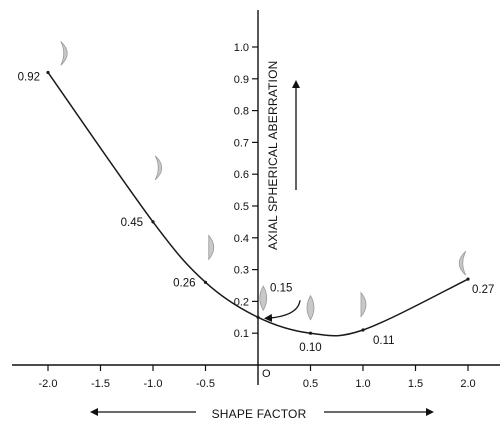  What do you see at coordinates (273, 155) in the screenshot?
I see `y-axis-title: AXIAL SPHERICAL ABERRATION` at bounding box center [273, 155].